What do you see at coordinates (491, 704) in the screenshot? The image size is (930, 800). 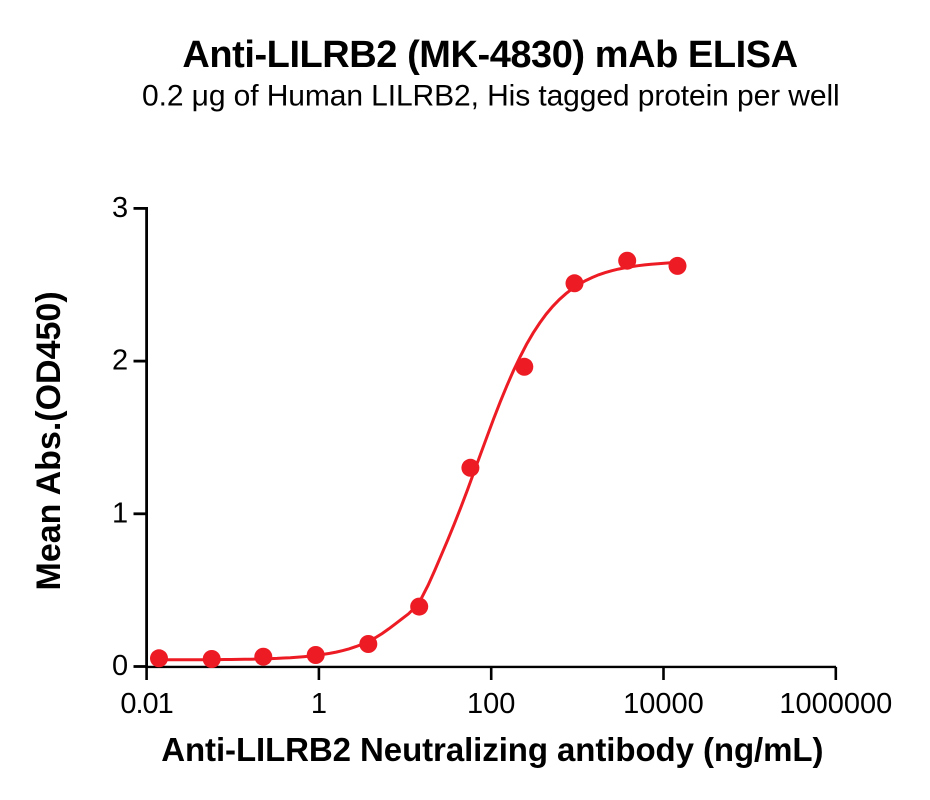 I see `svg-text: 100` at bounding box center [491, 704].